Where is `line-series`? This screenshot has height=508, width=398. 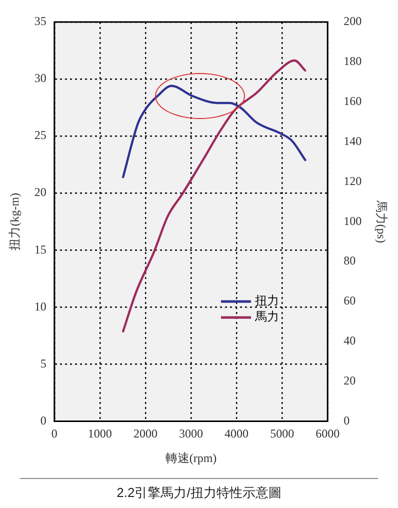 line-series is located at coordinates (214, 131).